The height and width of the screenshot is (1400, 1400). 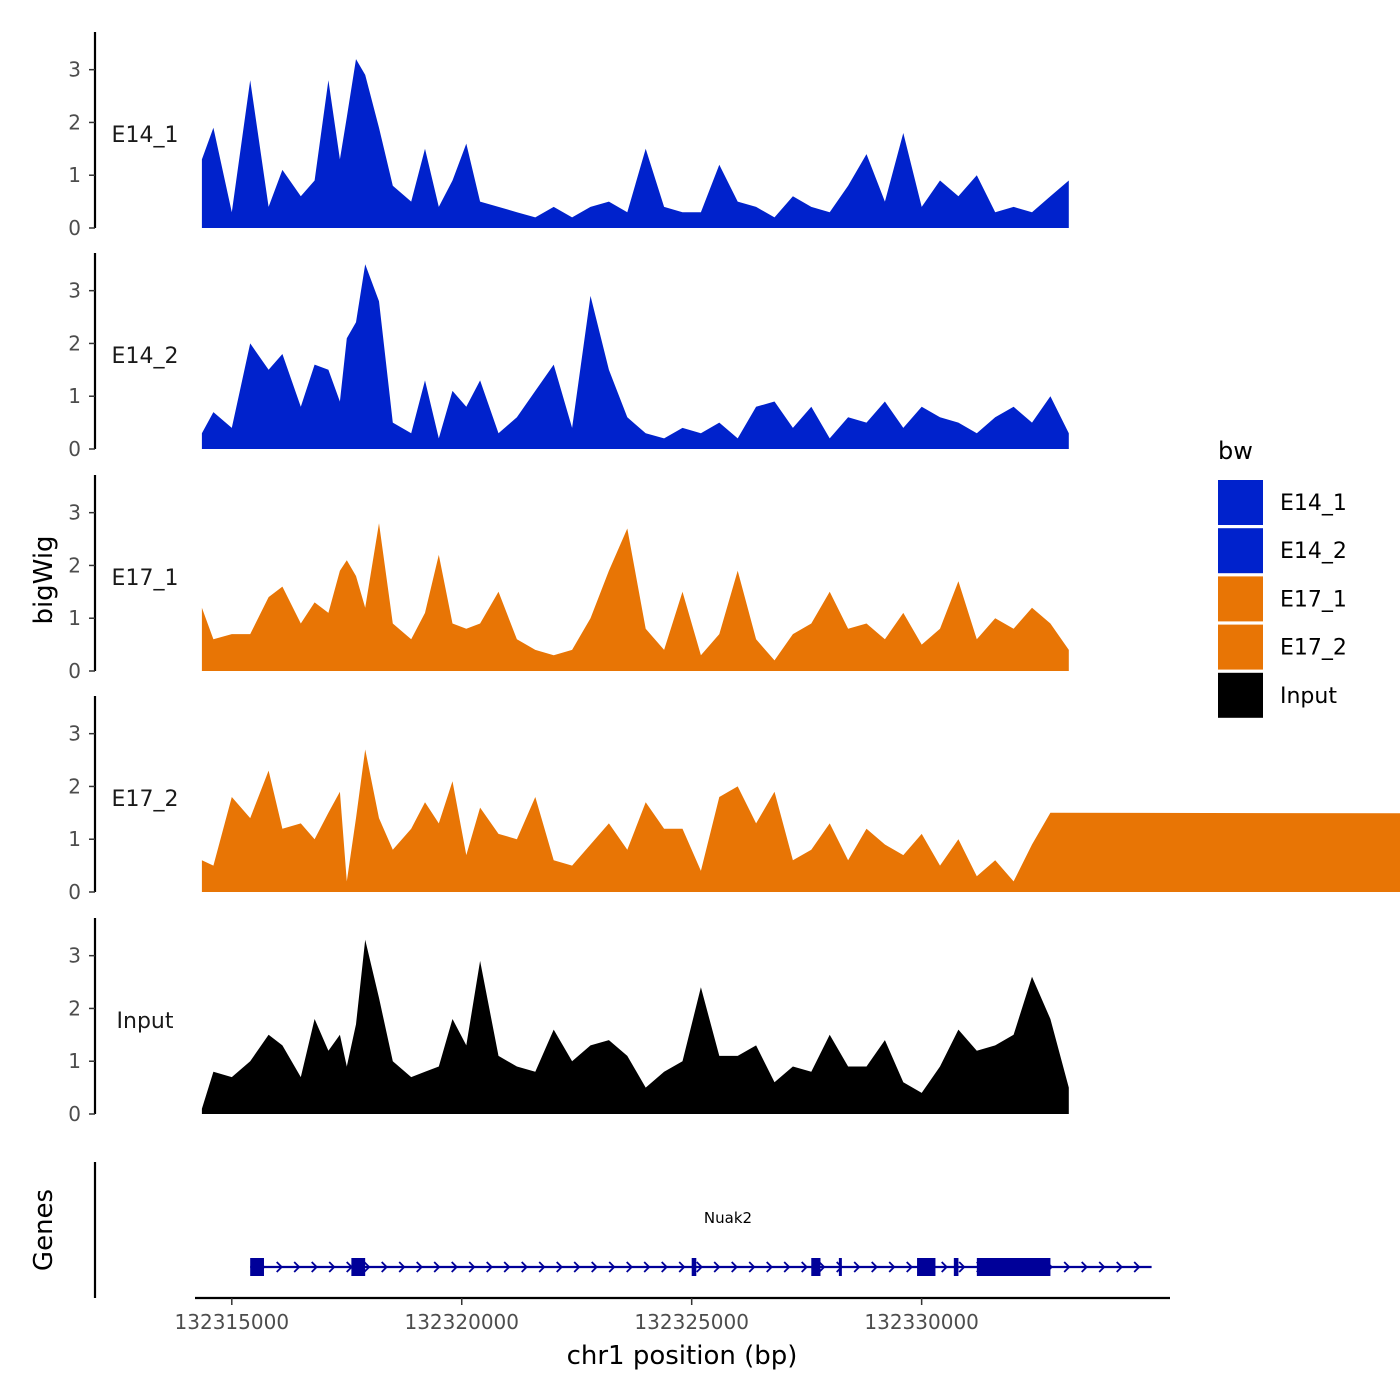 I want to click on track-panel-e14_1: 0 1 2 3 E14_1, so click(x=568, y=136).